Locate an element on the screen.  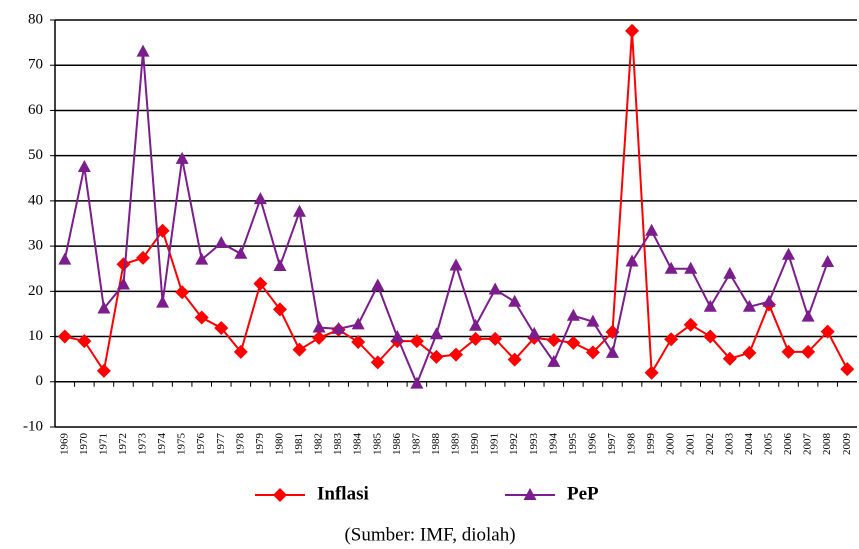
x-tick-label: 1977 is located at coordinates (221, 444).